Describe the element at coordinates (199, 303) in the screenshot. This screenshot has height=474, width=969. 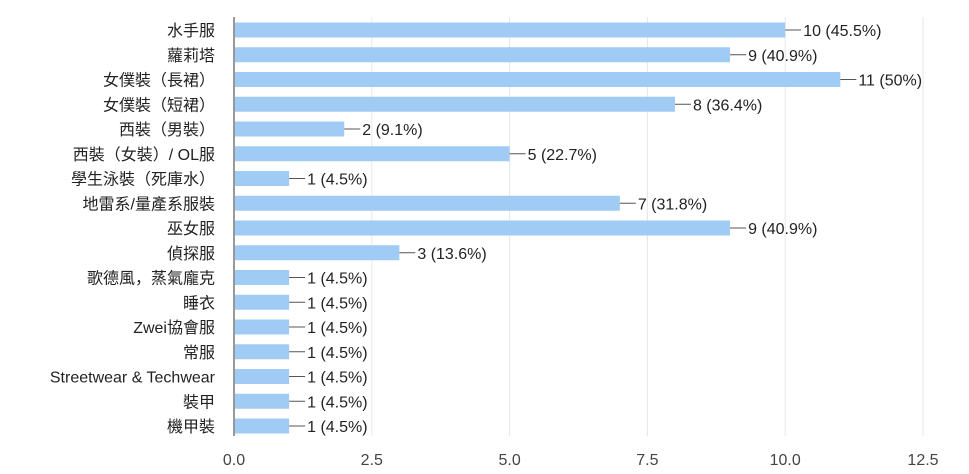
I see `category-label: 睡衣` at that location.